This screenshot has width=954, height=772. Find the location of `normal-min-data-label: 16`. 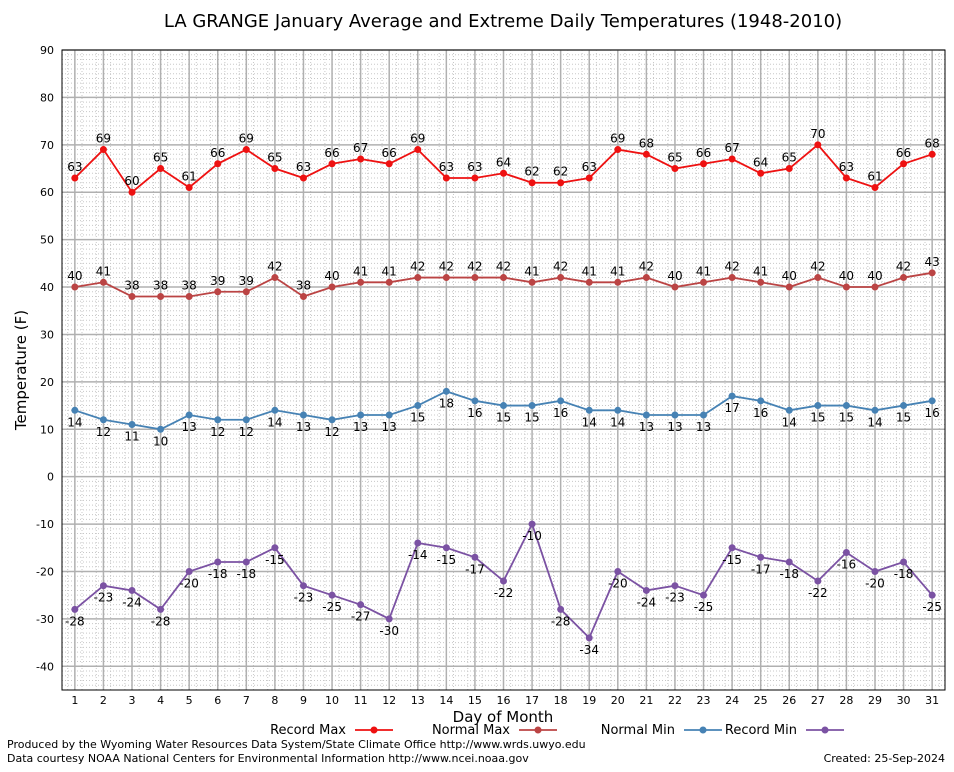

normal-min-data-label: 16 is located at coordinates (560, 413).